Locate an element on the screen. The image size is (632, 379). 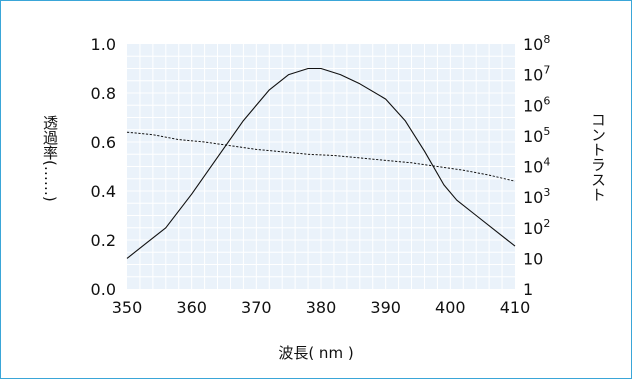
left-tick-label: 0.8 is located at coordinates (103, 93).